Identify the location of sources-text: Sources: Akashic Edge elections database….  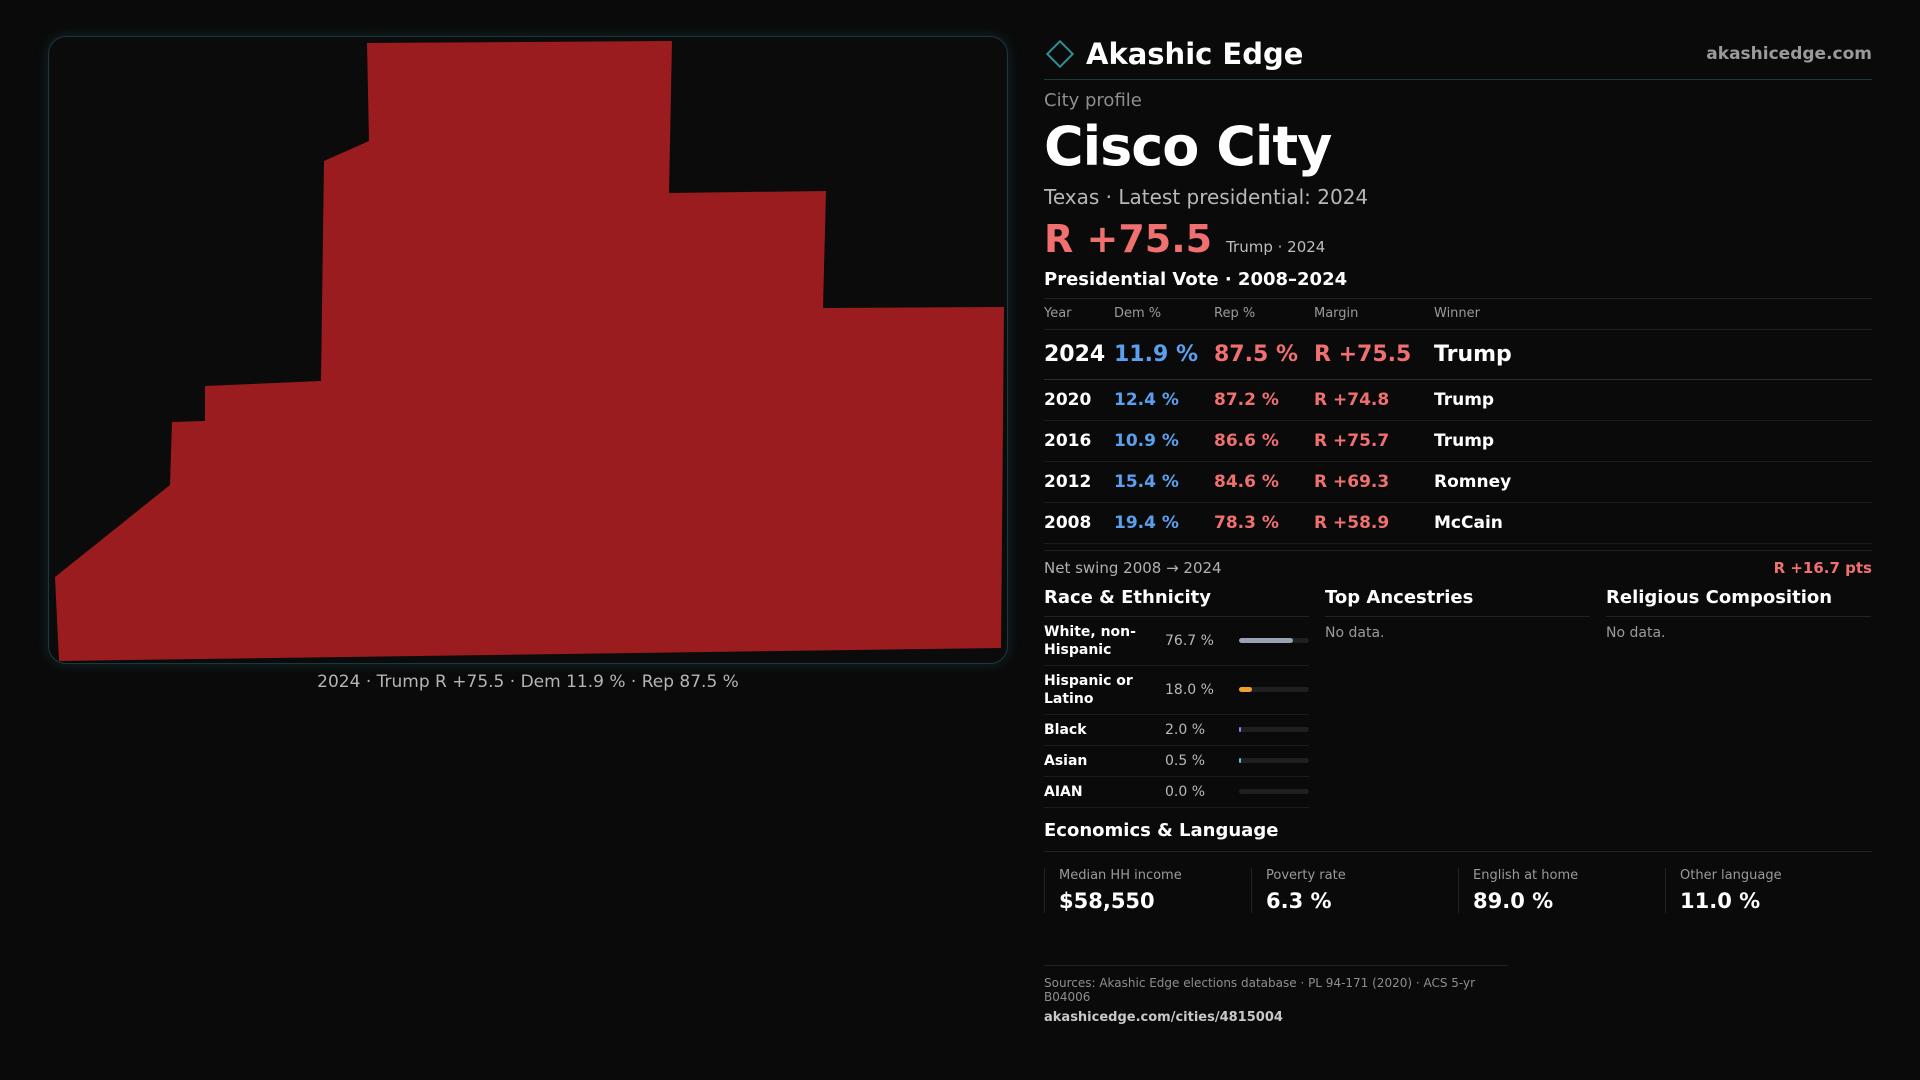
(1260, 989).